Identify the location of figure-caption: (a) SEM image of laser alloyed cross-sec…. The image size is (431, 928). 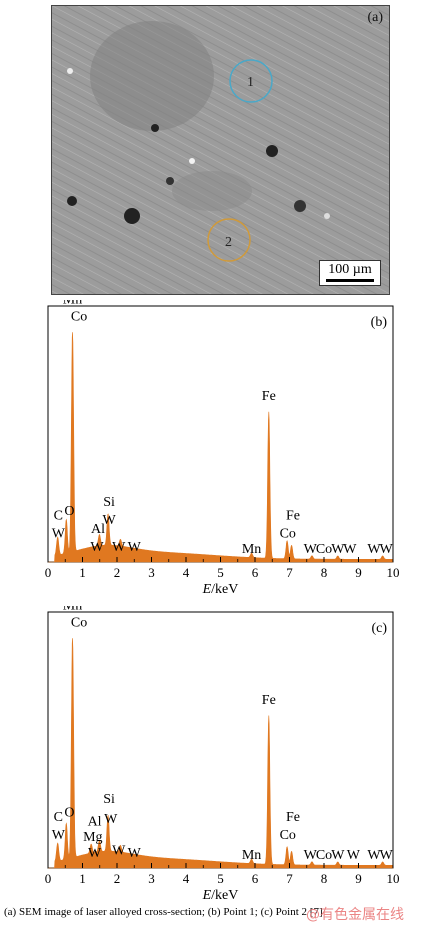
(163, 912).